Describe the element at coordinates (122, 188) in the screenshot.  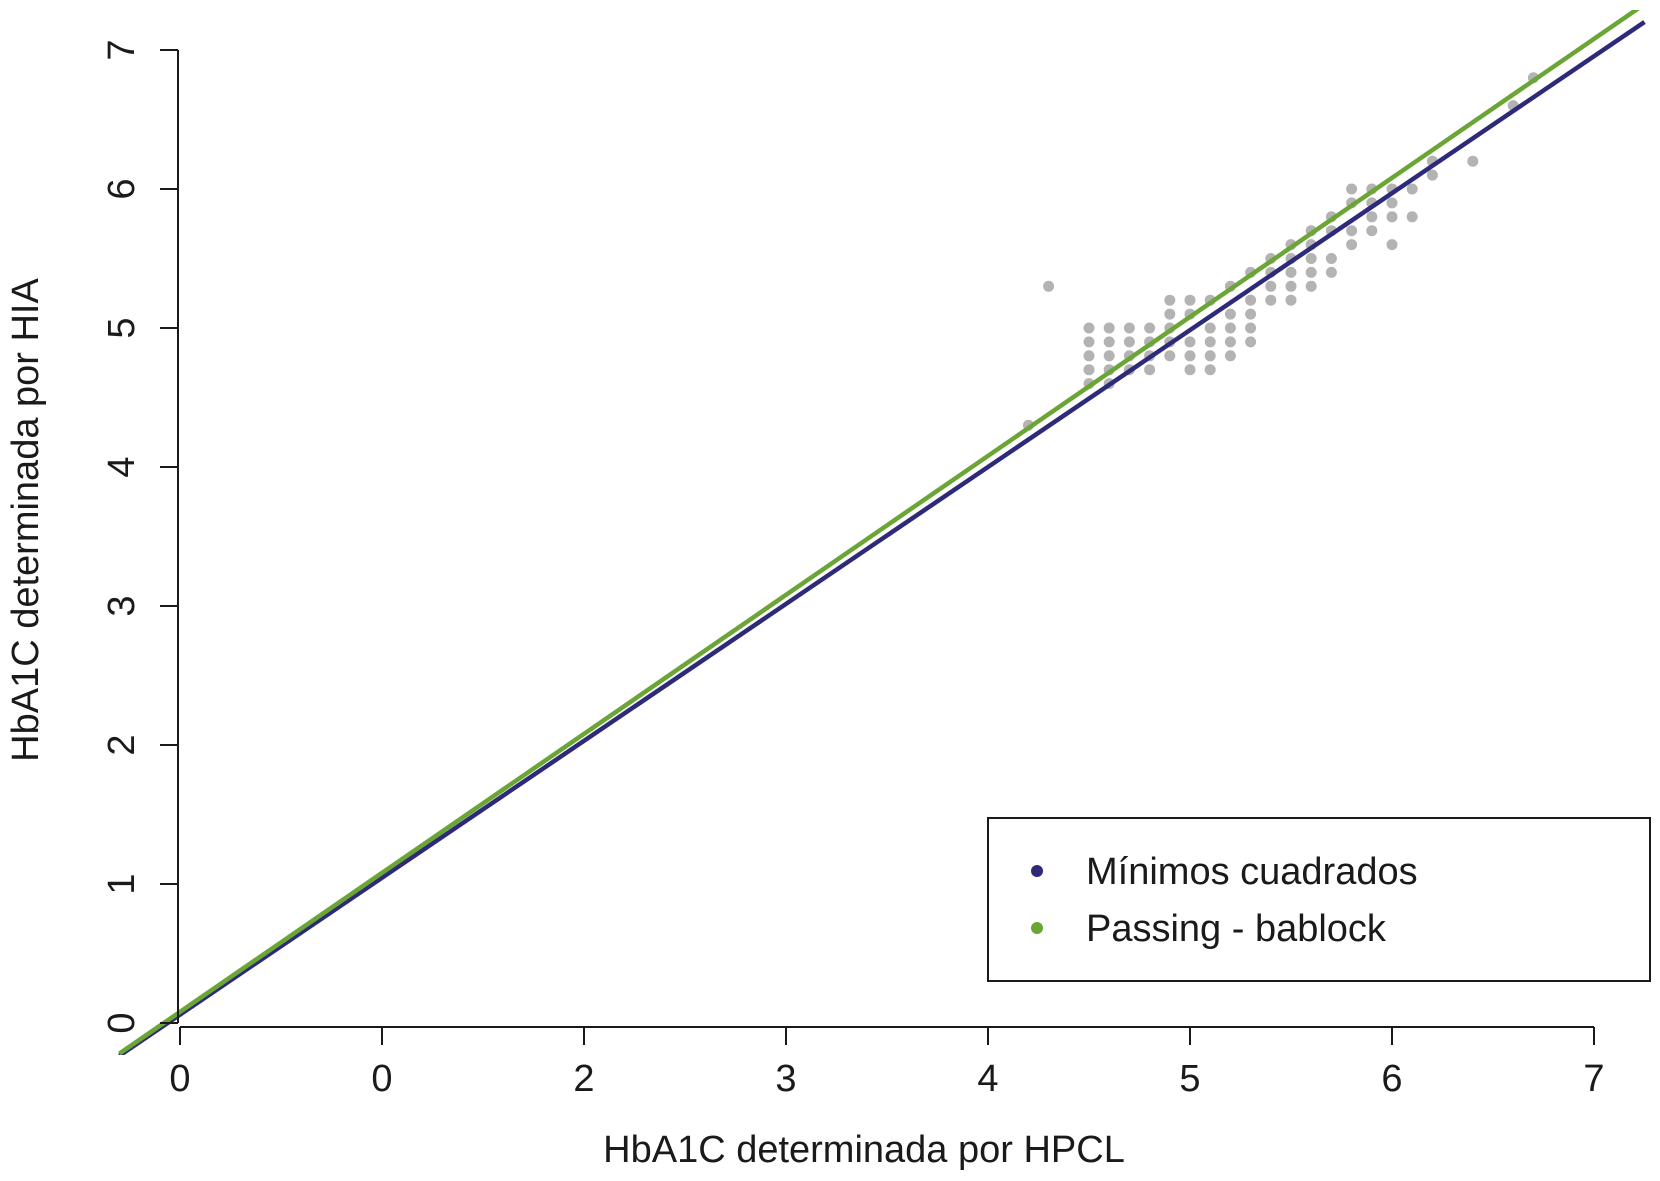
I see `y-tick-label: 6` at that location.